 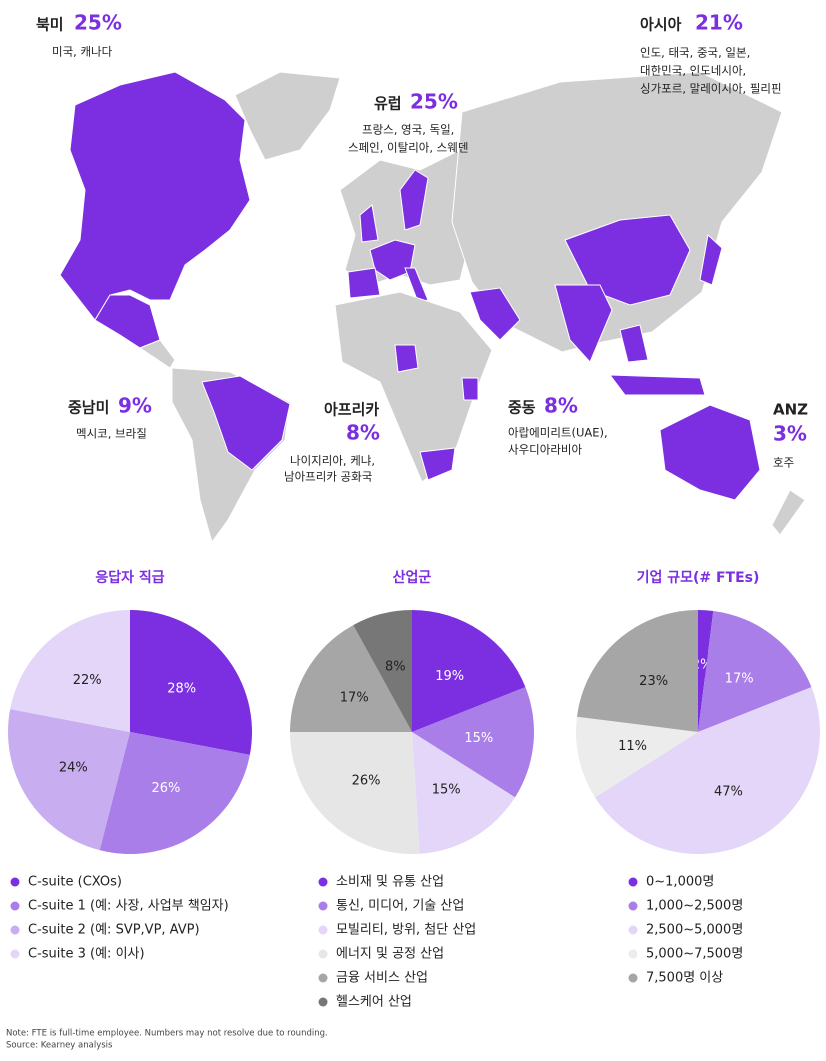 I want to click on legend-label: 금융 서비스 산업, so click(x=382, y=978).